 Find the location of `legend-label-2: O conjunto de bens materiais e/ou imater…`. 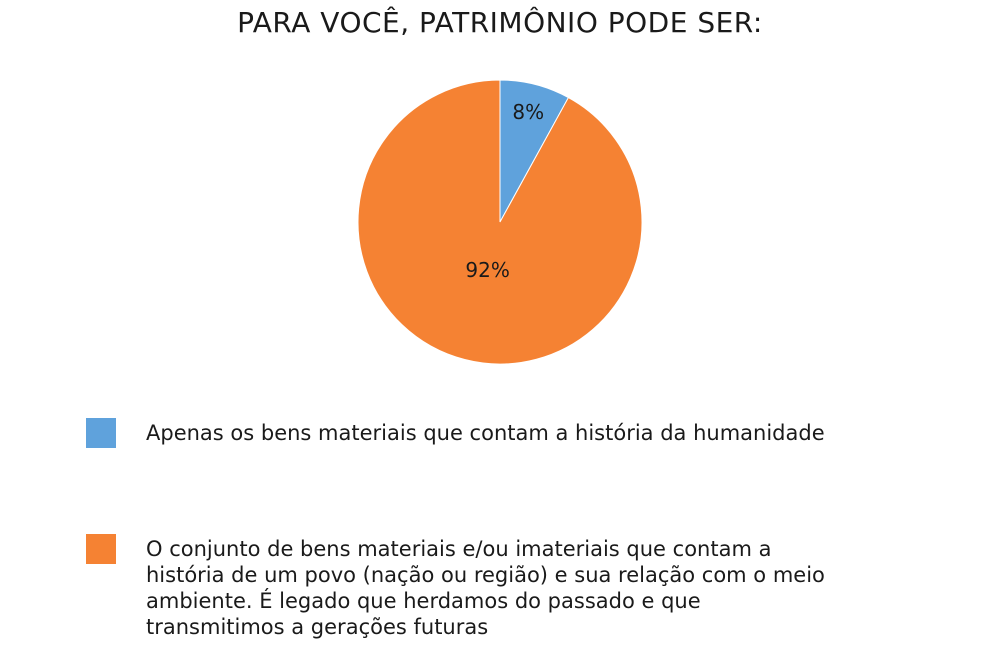

legend-label-2: O conjunto de bens materiais e/ou imater… is located at coordinates (485, 588).